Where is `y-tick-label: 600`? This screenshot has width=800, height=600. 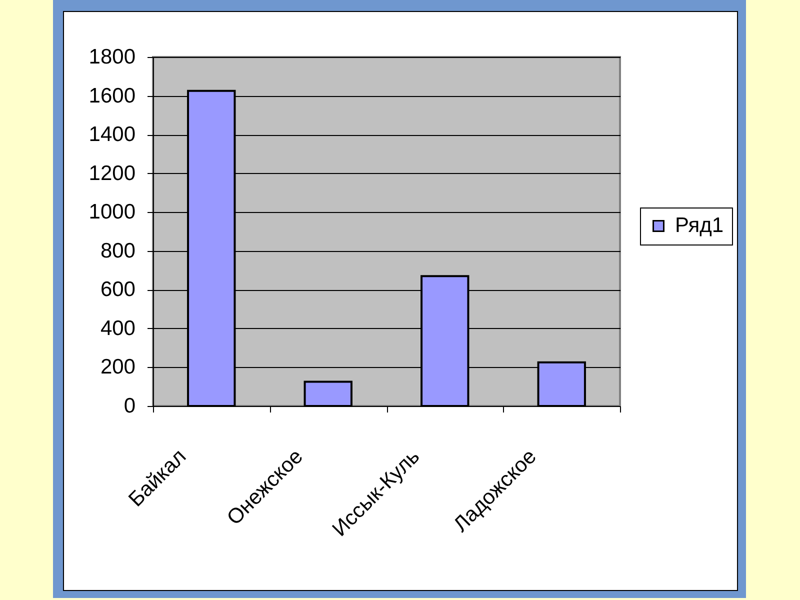 y-tick-label: 600 is located at coordinates (118, 290).